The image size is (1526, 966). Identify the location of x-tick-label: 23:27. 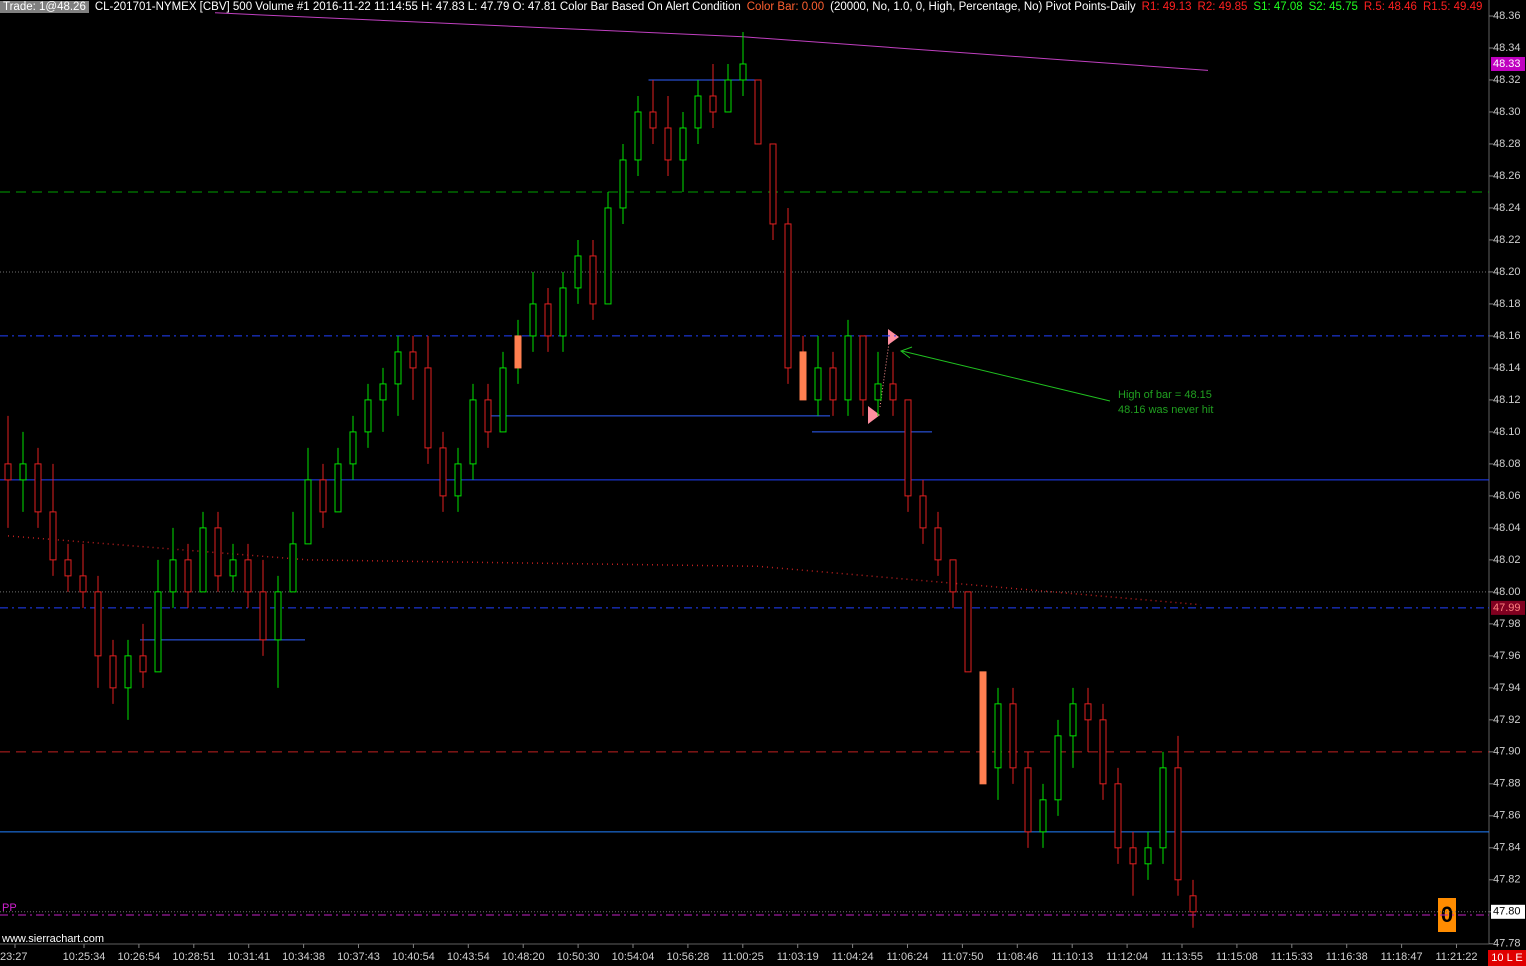
(14, 957).